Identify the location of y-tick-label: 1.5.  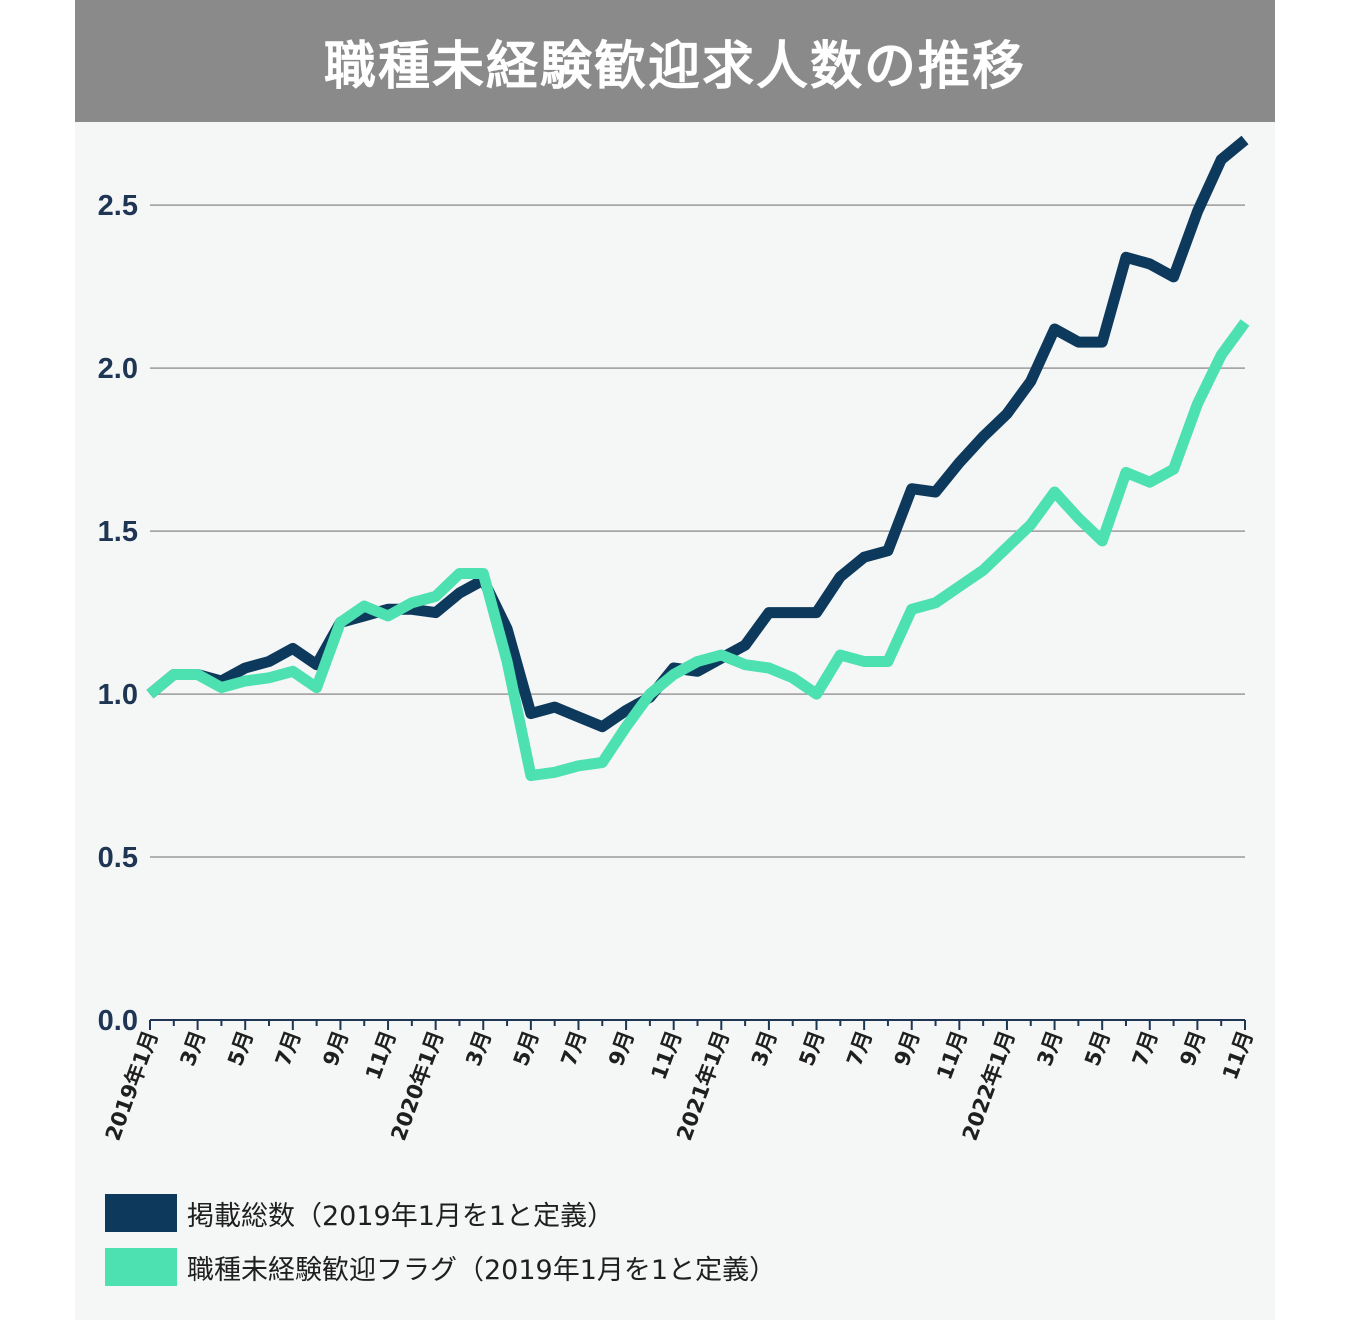
(118, 532).